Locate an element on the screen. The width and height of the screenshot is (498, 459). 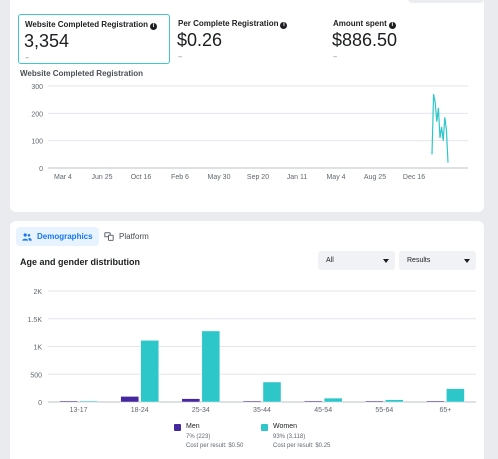
x-tick-label: May 30 is located at coordinates (219, 177).